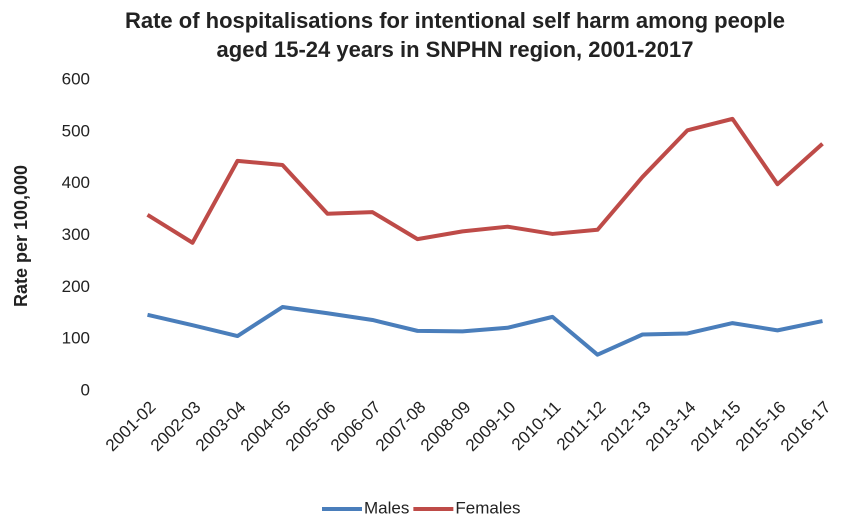 Image resolution: width=846 pixels, height=522 pixels. I want to click on y-tick-label: 0, so click(85, 389).